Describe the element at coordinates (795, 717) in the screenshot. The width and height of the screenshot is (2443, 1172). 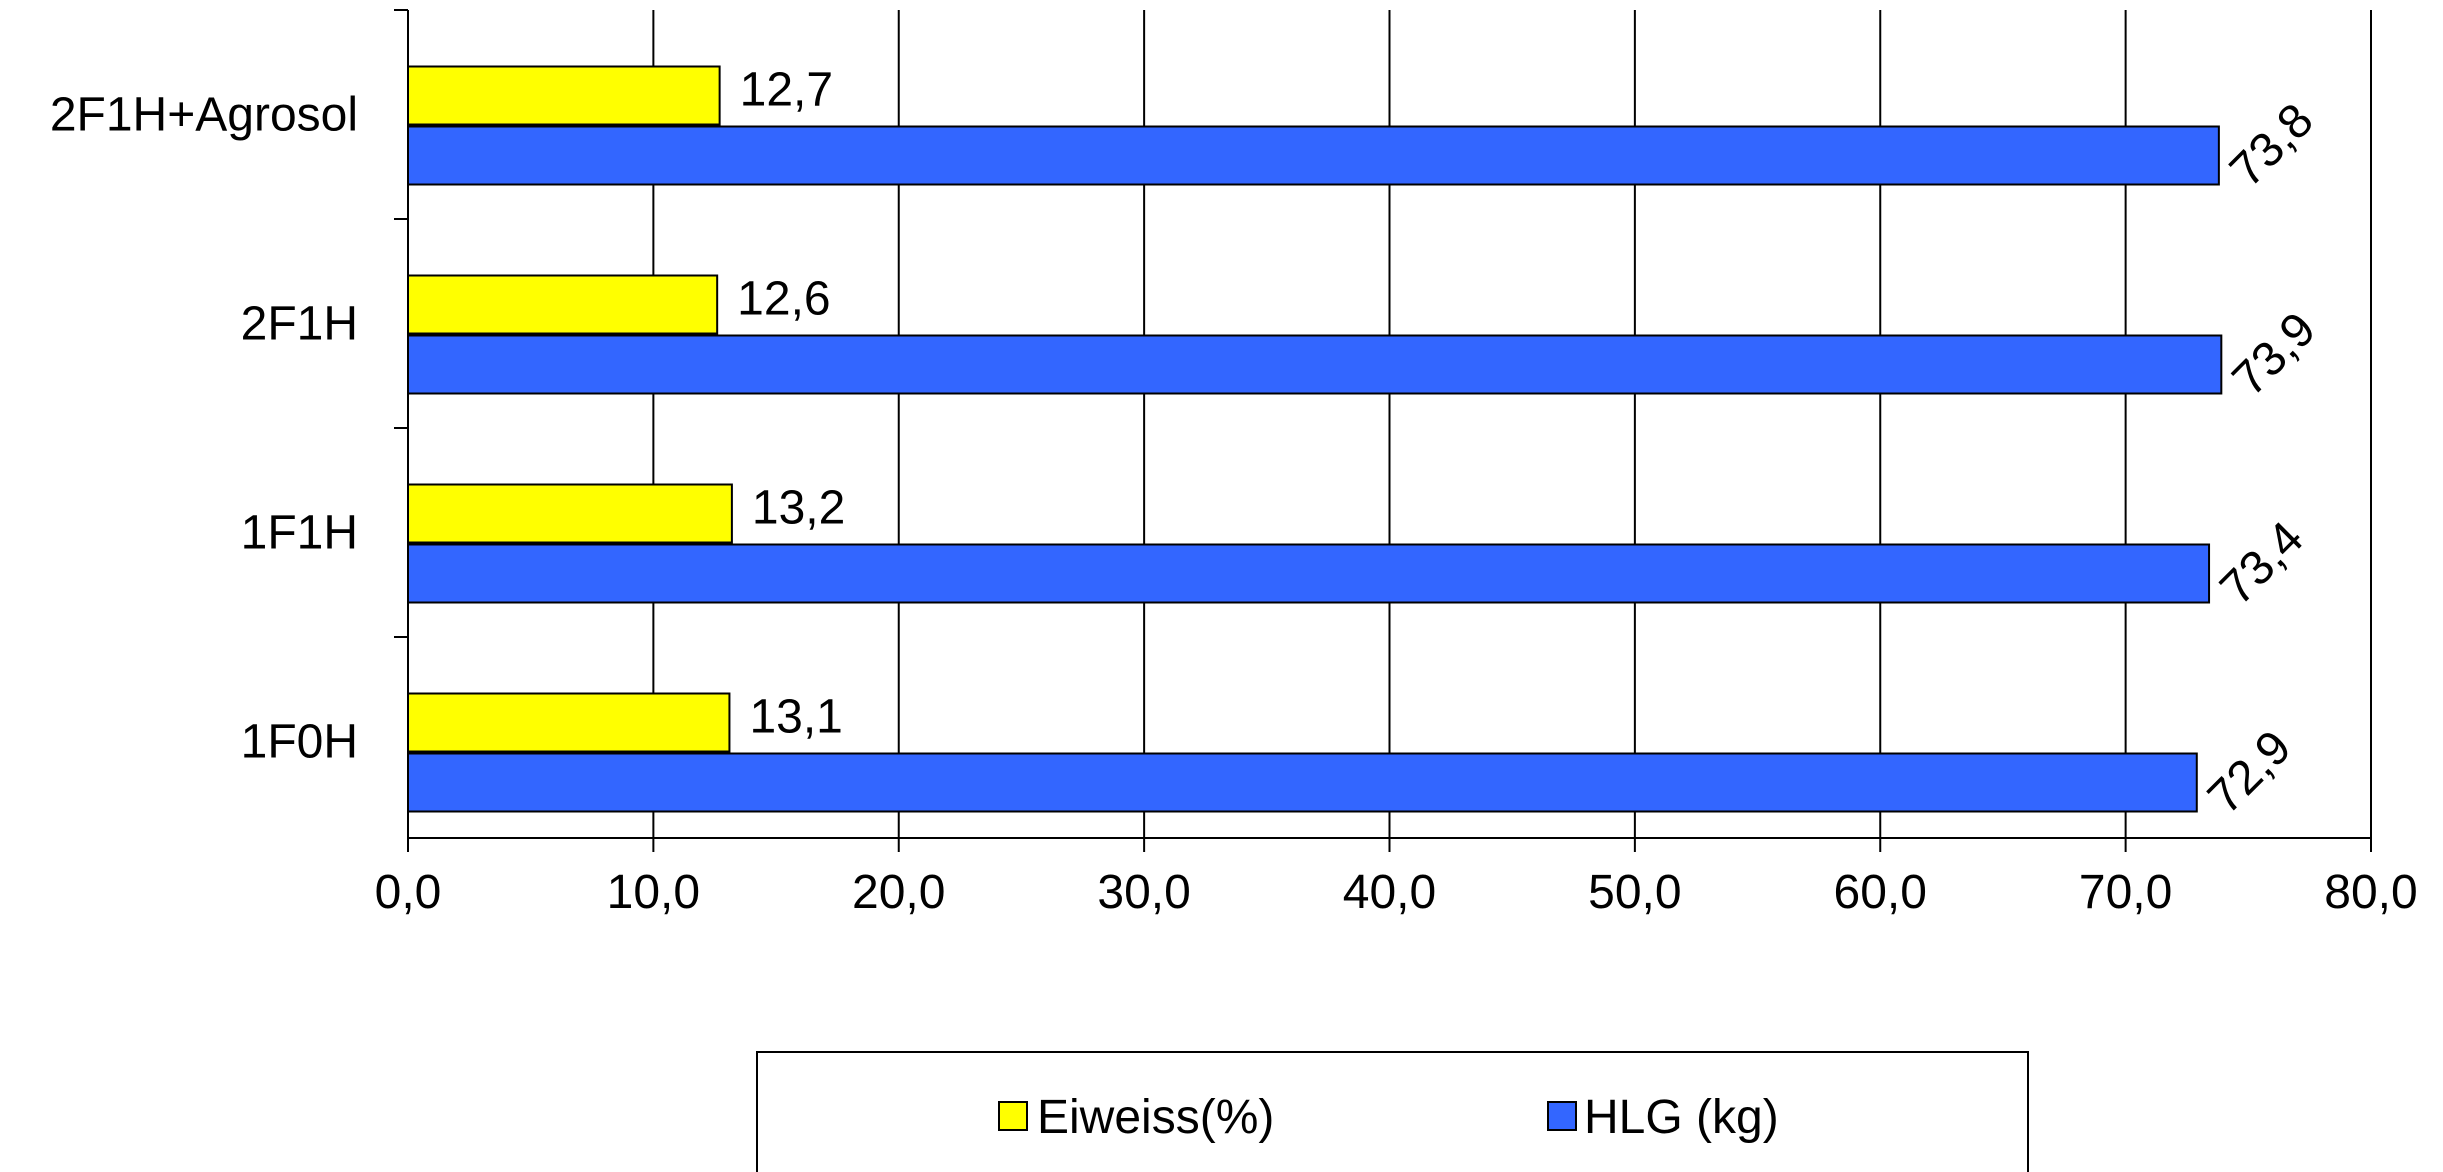
I see `data-label-eiweiss: 13,1` at that location.